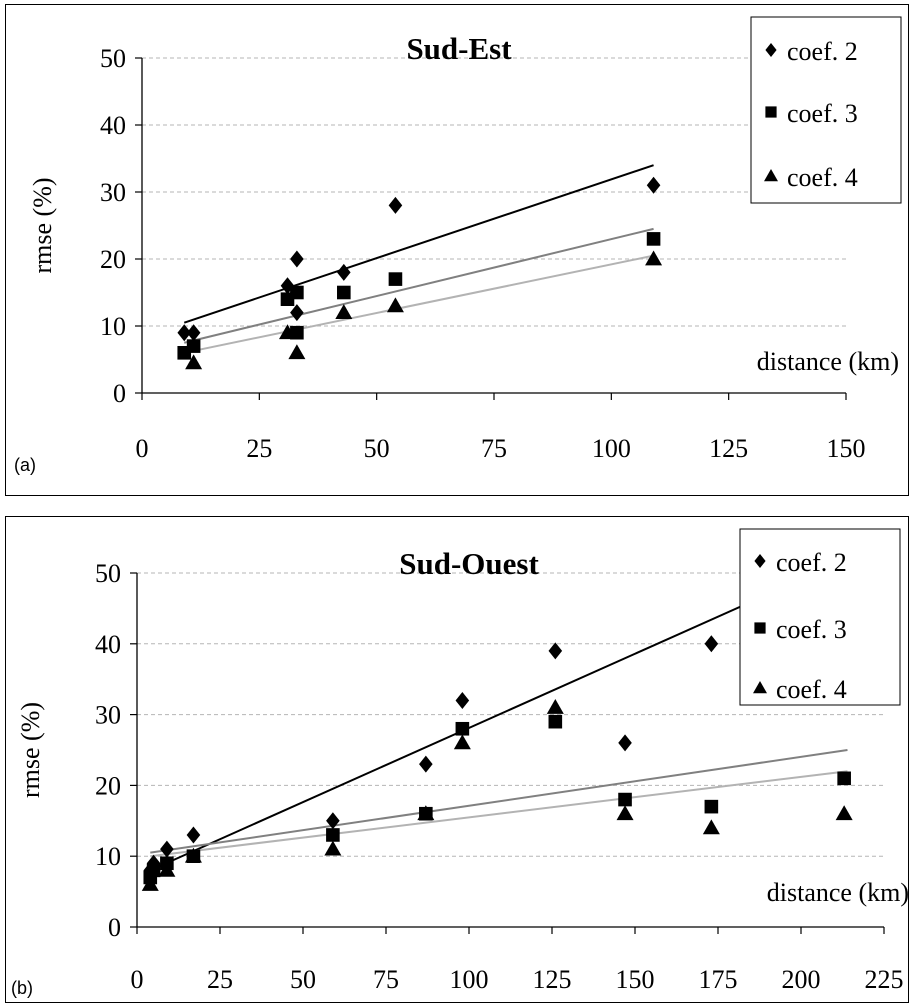  Describe the element at coordinates (469, 563) in the screenshot. I see `chart-title: Sud-Ouest` at that location.